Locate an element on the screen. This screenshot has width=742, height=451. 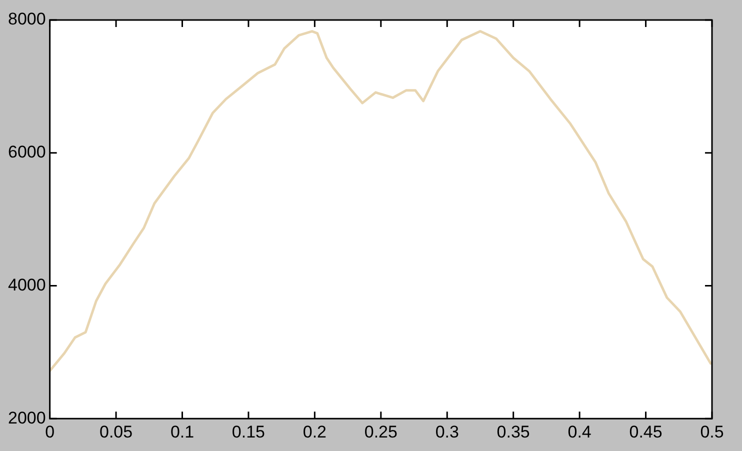
x-tick-label: 0.45 is located at coordinates (645, 432).